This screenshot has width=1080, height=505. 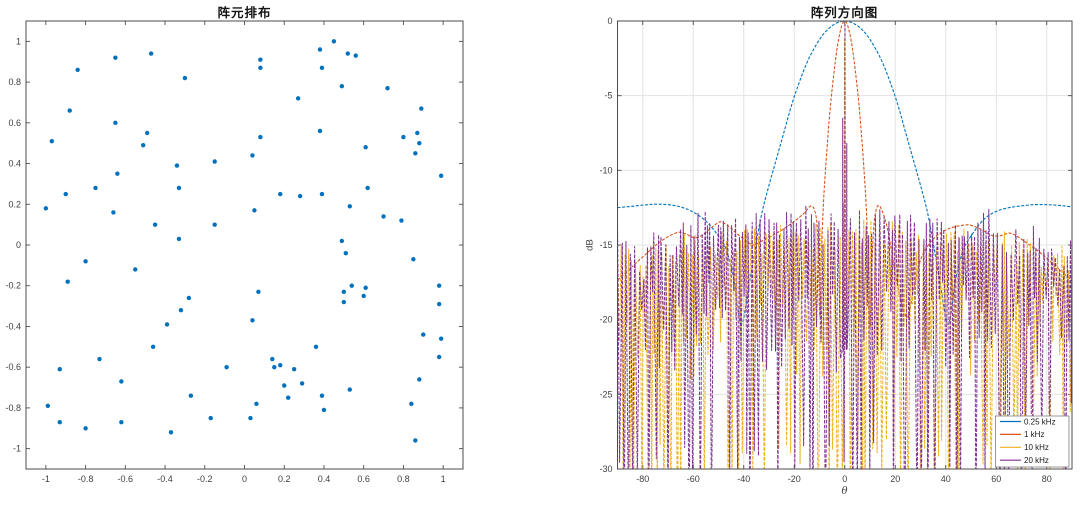 I want to click on x-tick-label: -0.2, so click(x=205, y=479).